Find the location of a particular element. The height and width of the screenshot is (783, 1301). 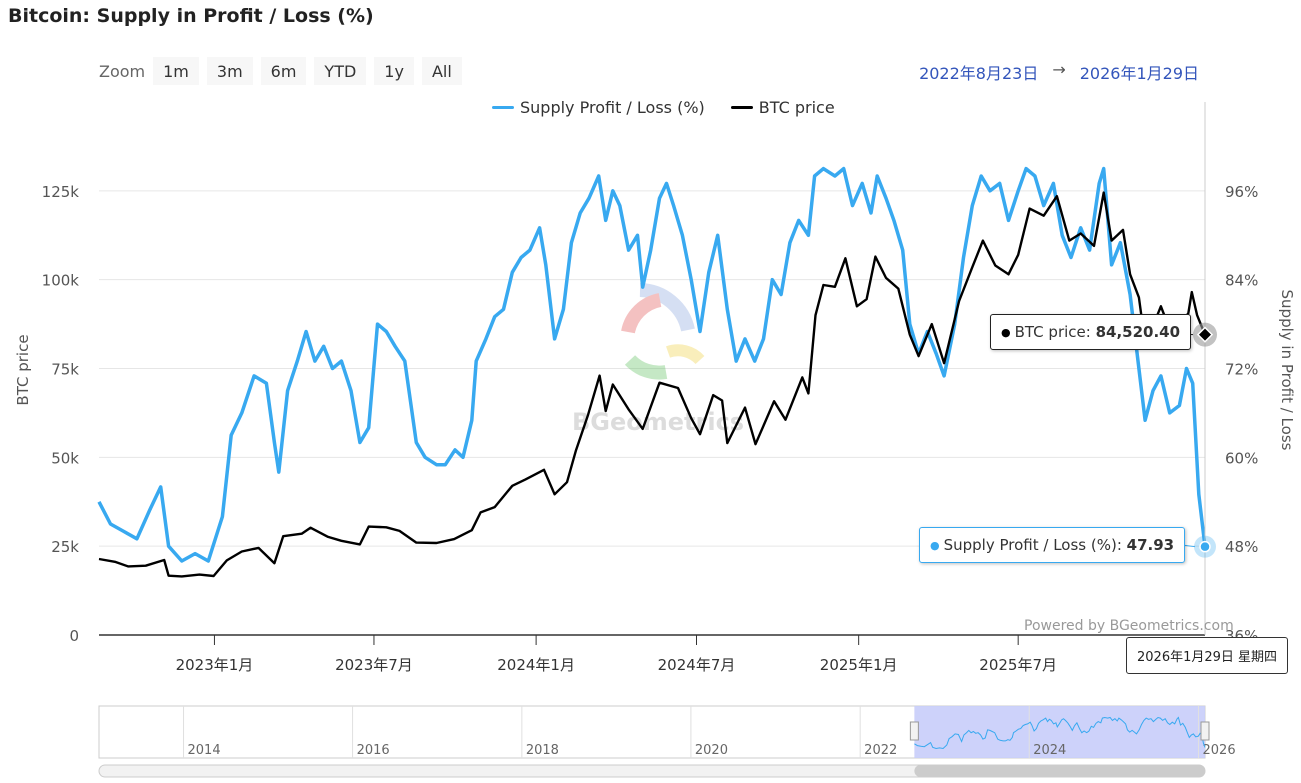

tooltip-supply-label: Supply Profit / Loss (%): is located at coordinates (1035, 545).